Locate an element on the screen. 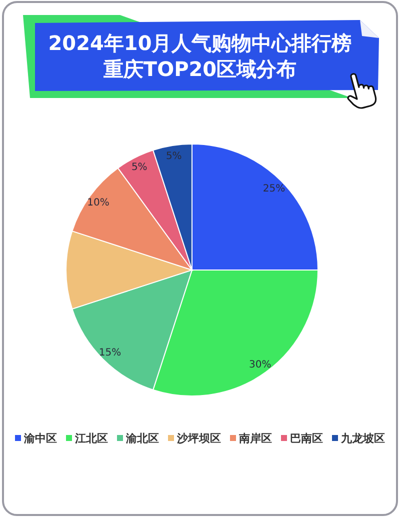  legend-label: 沙坪坝区 is located at coordinates (198, 438).